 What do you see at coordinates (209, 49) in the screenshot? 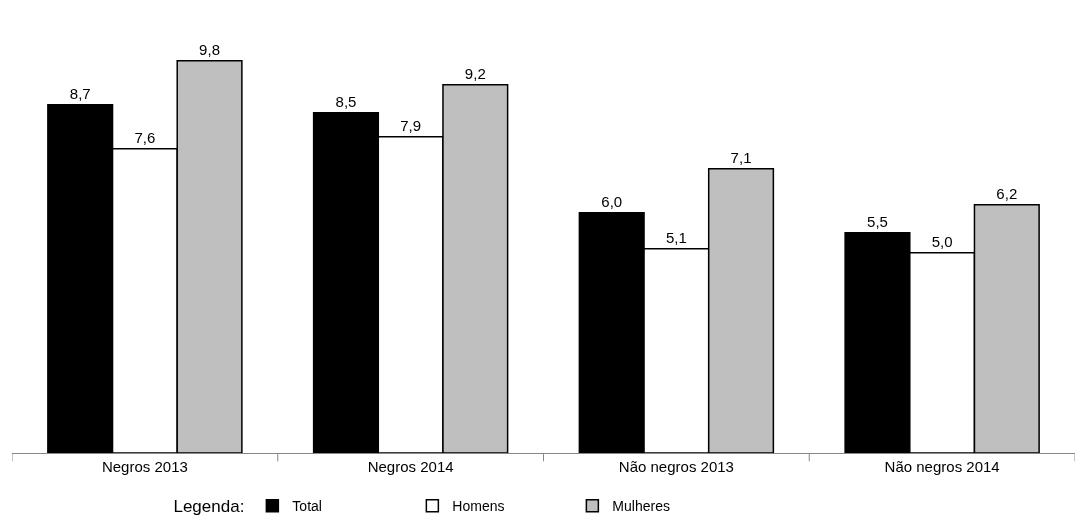
I see `data-label: 9,8` at bounding box center [209, 49].